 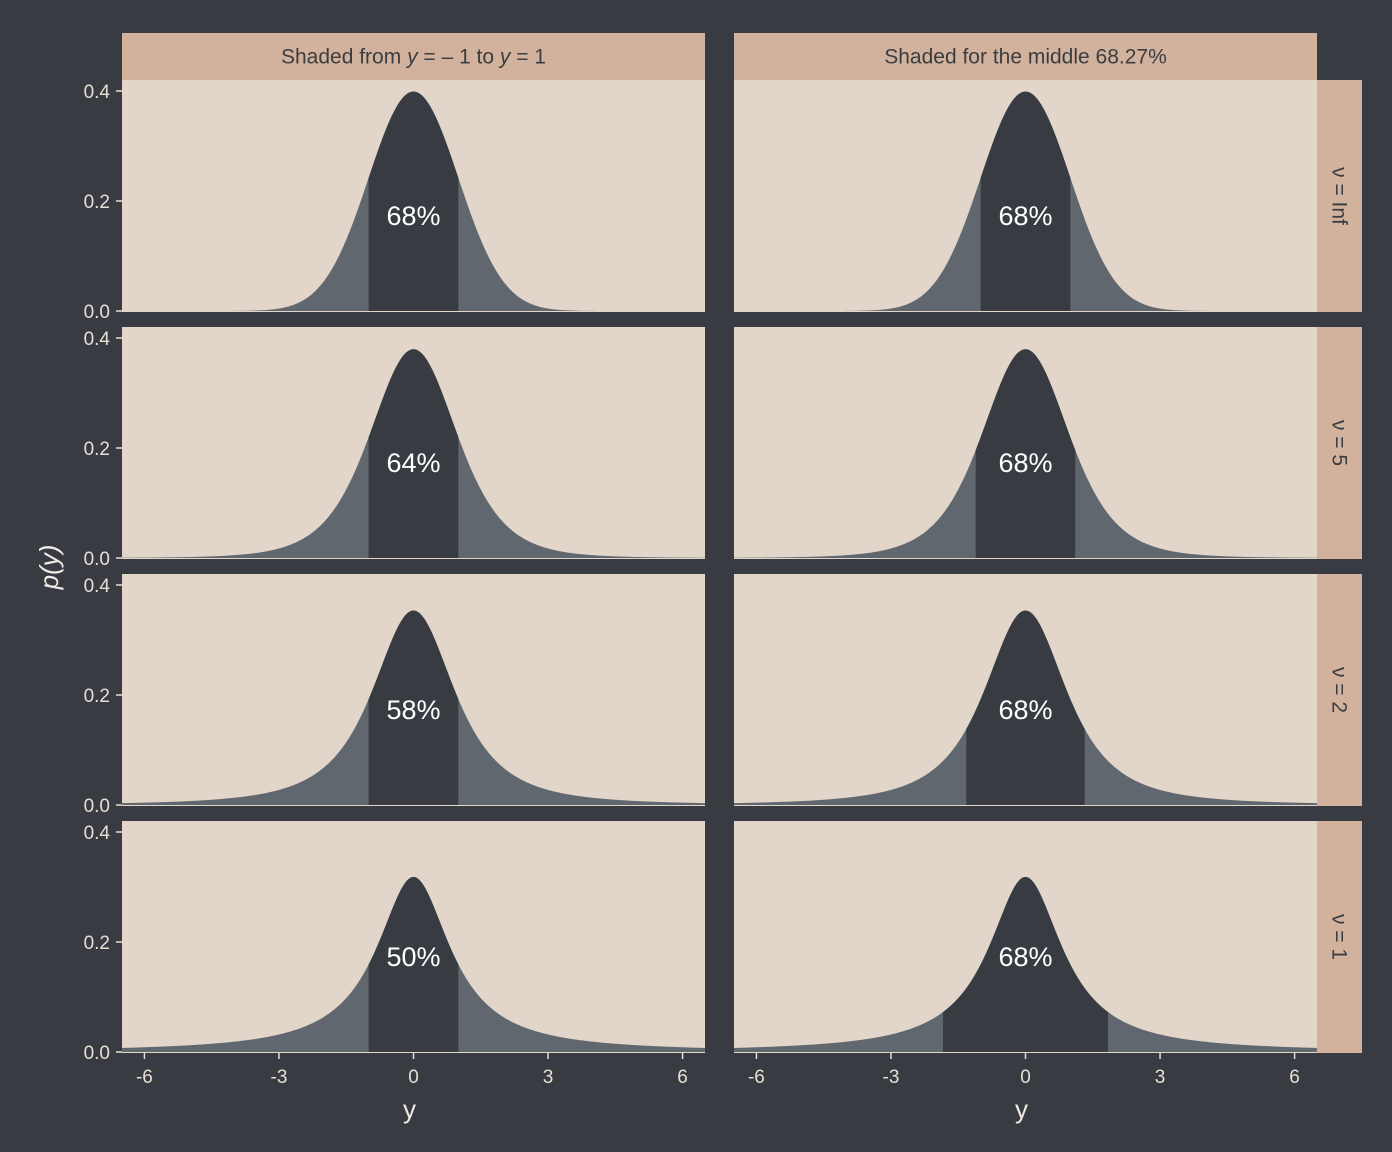 I want to click on row-strip-label: ν = 5, so click(x=1339, y=443).